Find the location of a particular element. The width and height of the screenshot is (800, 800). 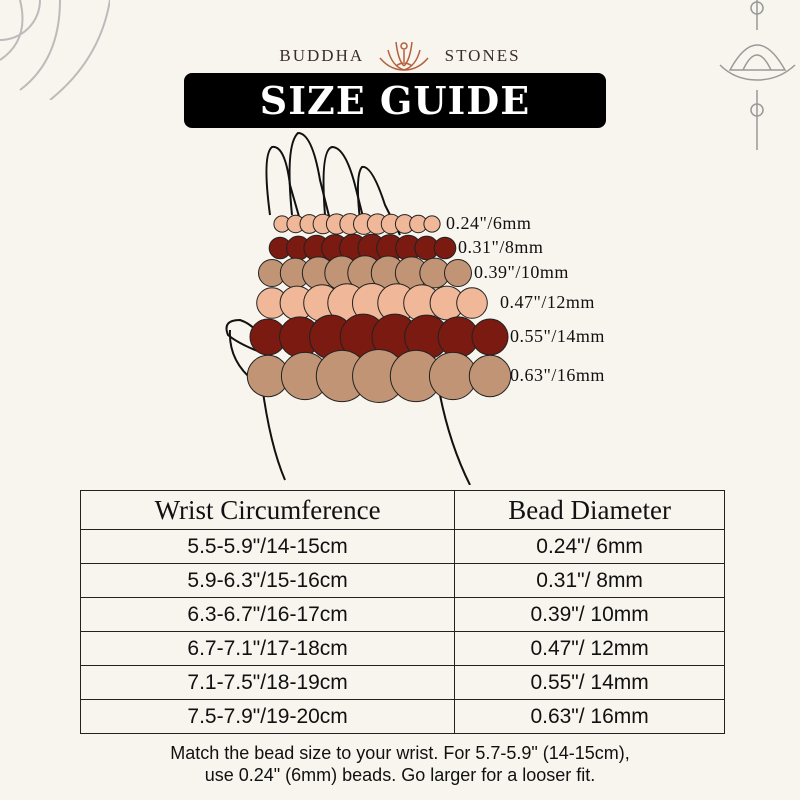

bead-diameter-cell: 0.63"/ 16mm is located at coordinates (589, 716).